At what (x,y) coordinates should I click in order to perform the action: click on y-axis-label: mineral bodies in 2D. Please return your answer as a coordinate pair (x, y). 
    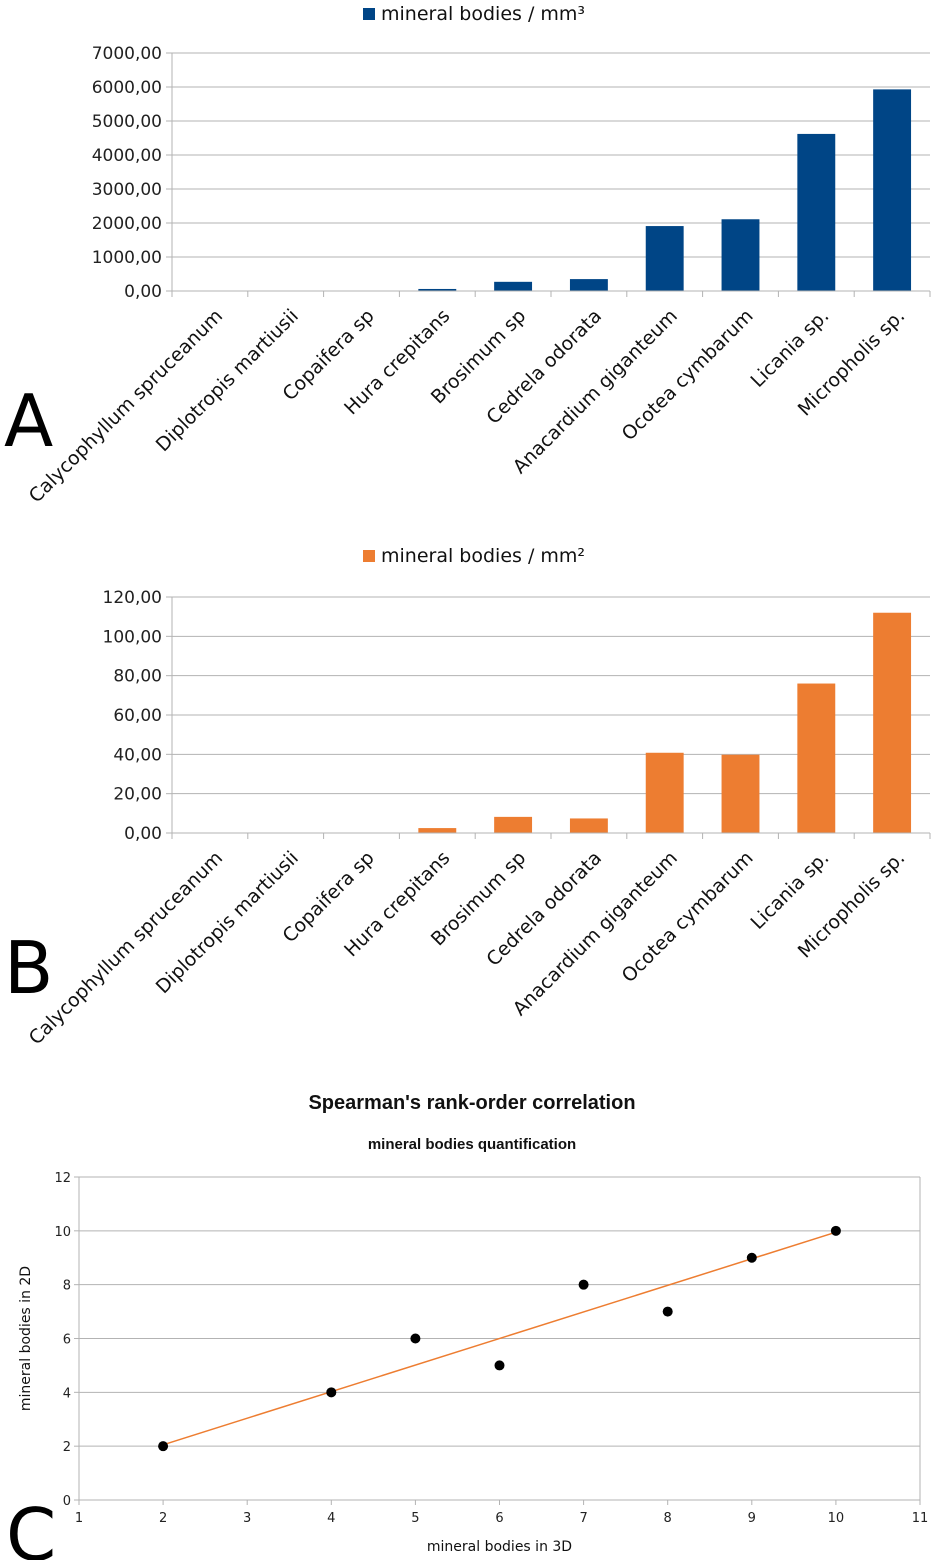
    Looking at the image, I should click on (26, 1338).